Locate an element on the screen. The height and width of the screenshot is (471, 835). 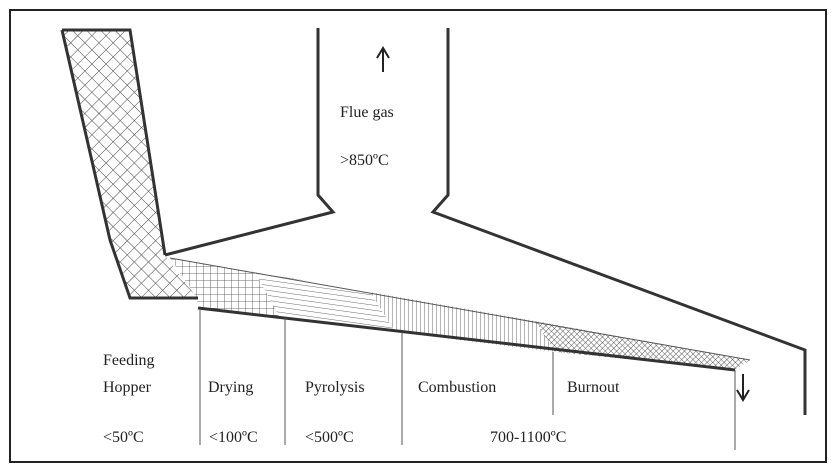
down-arrow is located at coordinates (743, 388).